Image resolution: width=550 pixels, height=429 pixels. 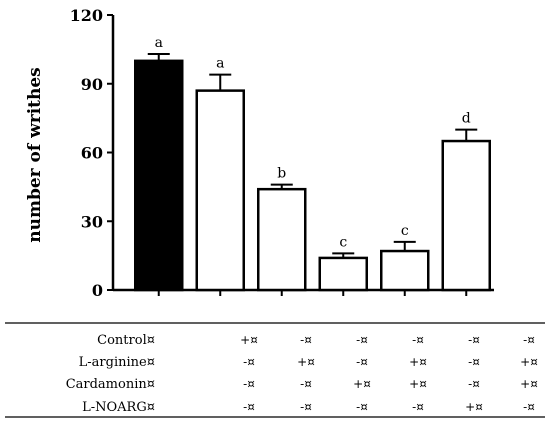 What do you see at coordinates (92, 153) in the screenshot?
I see `y-tick-label: 60` at bounding box center [92, 153].